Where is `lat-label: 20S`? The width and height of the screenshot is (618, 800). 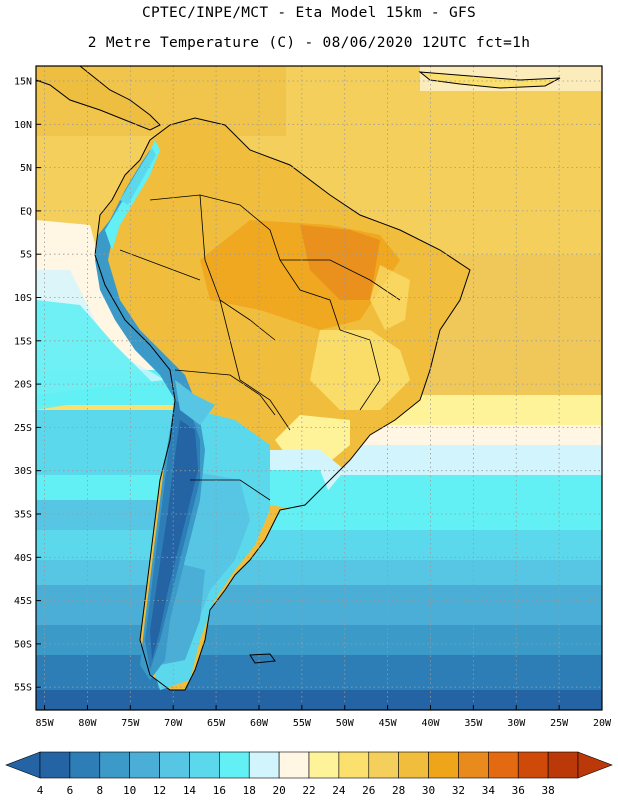
lat-label: 20S is located at coordinates (23, 385).